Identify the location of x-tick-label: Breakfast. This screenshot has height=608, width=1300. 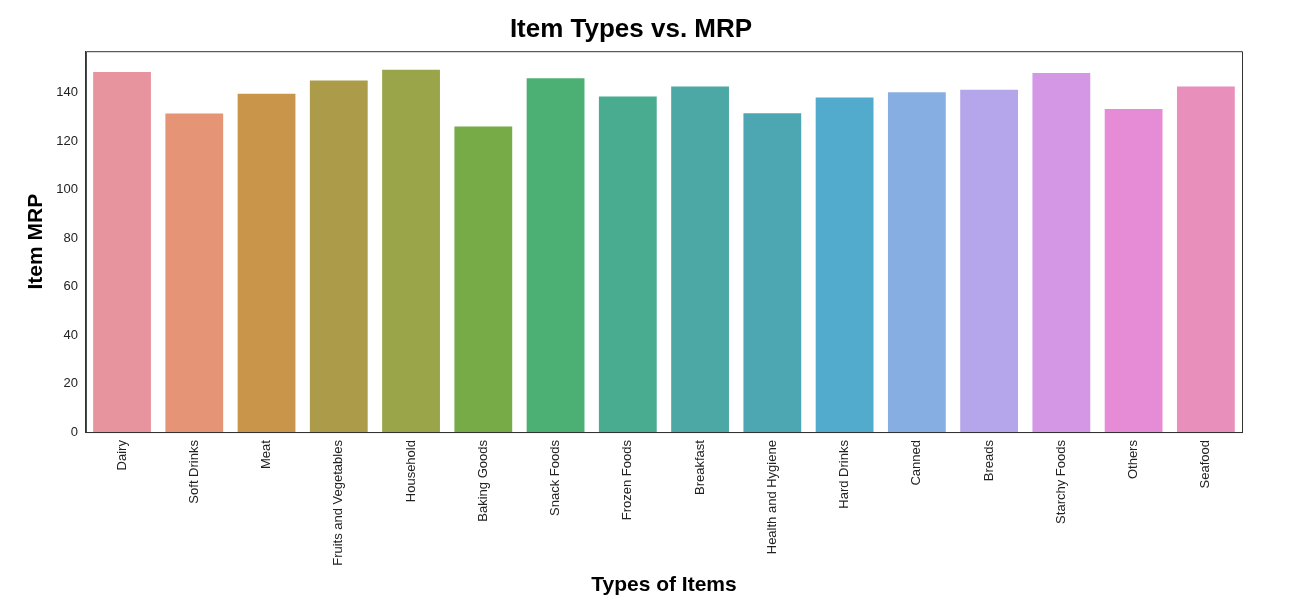
(699, 467).